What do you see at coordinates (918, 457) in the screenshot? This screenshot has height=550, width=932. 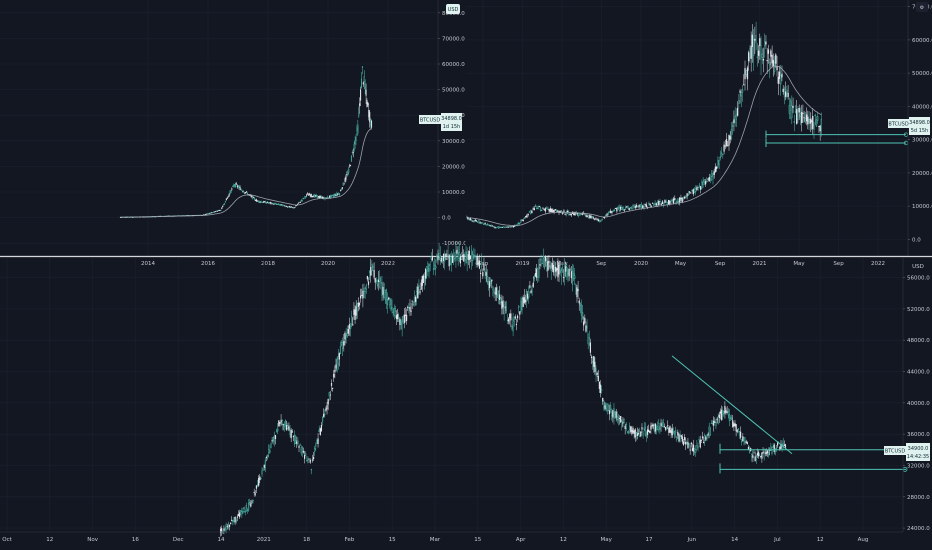 I see `bottom-countdown: 14:42:35` at bounding box center [918, 457].